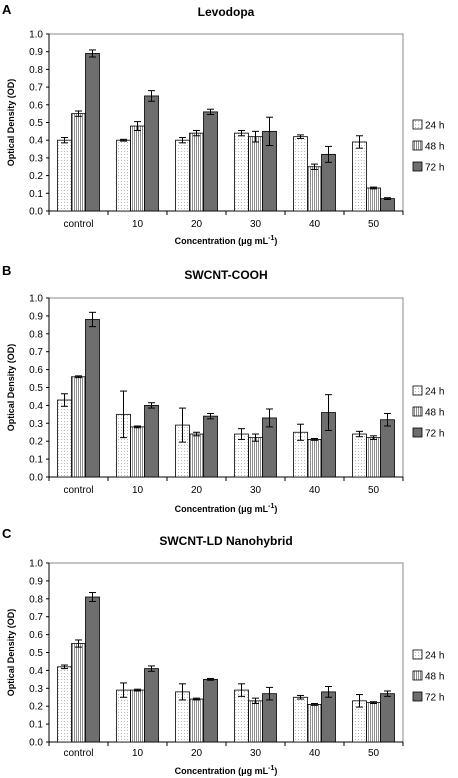 The height and width of the screenshot is (778, 458). I want to click on chart-title: Levodopa, so click(226, 12).